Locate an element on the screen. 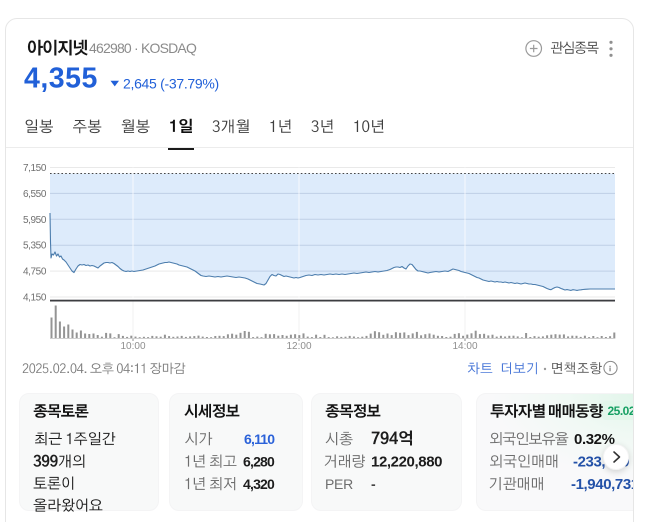 The width and height of the screenshot is (658, 522). svg-text: PER is located at coordinates (339, 484).